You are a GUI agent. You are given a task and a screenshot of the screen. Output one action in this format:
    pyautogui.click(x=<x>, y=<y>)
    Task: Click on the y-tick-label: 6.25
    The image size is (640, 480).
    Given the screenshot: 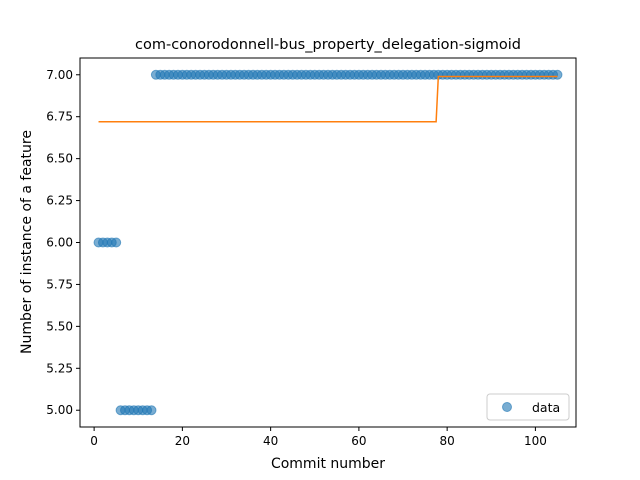 What is the action you would take?
    pyautogui.click(x=59, y=201)
    